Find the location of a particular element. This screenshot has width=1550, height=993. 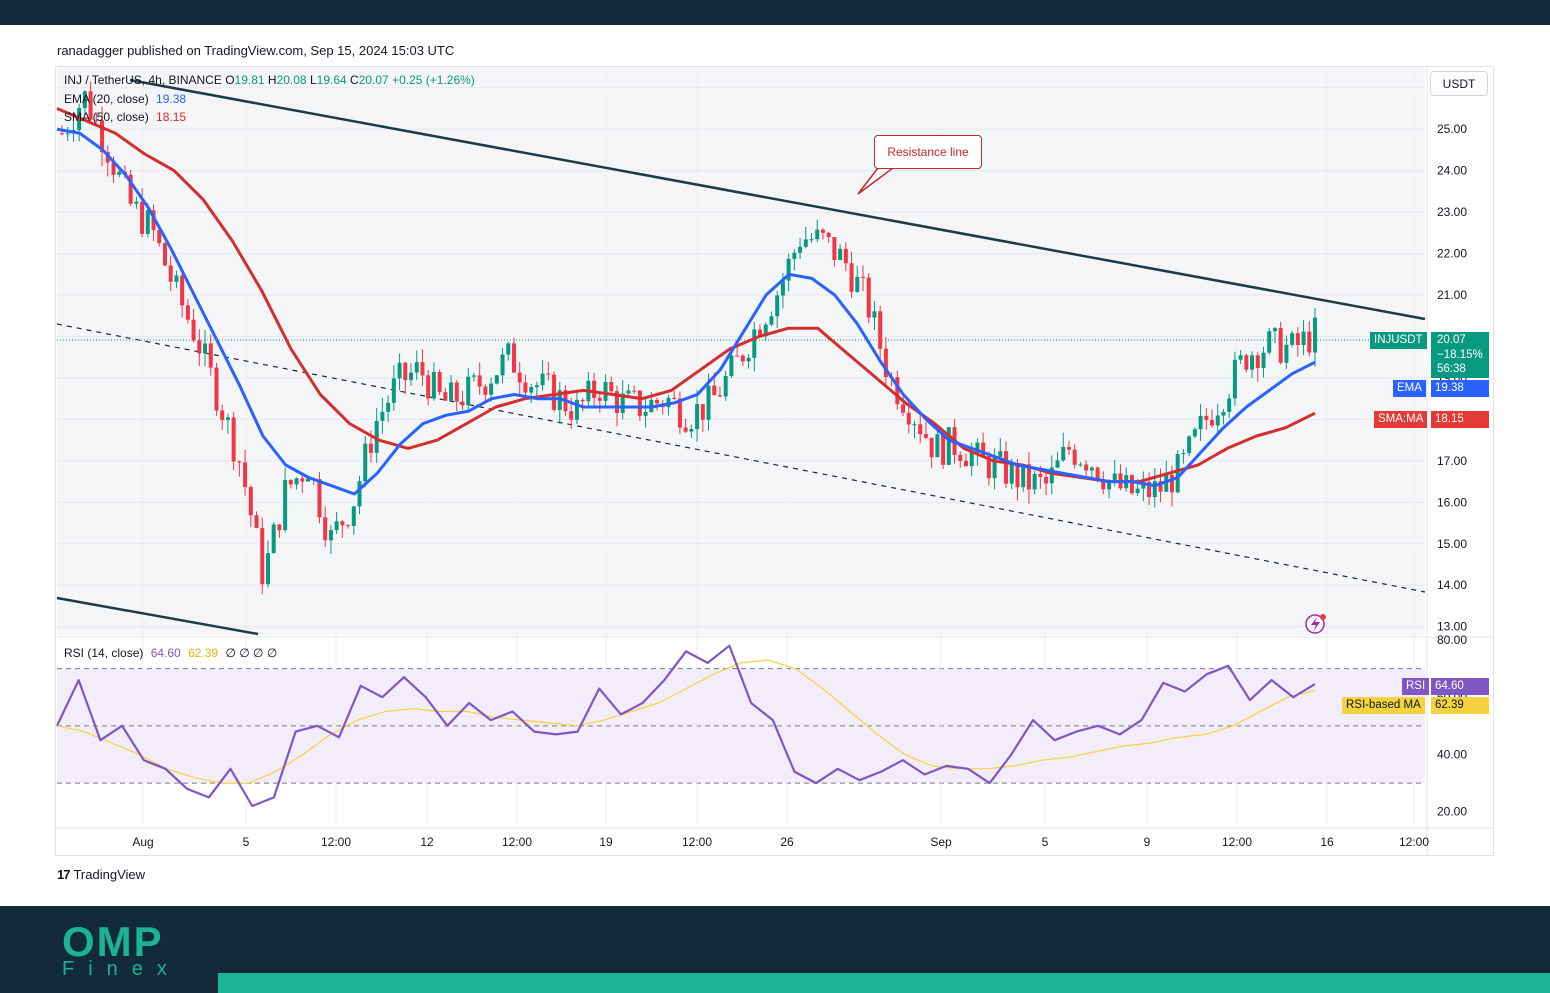

currency-button: USDT is located at coordinates (1459, 83).